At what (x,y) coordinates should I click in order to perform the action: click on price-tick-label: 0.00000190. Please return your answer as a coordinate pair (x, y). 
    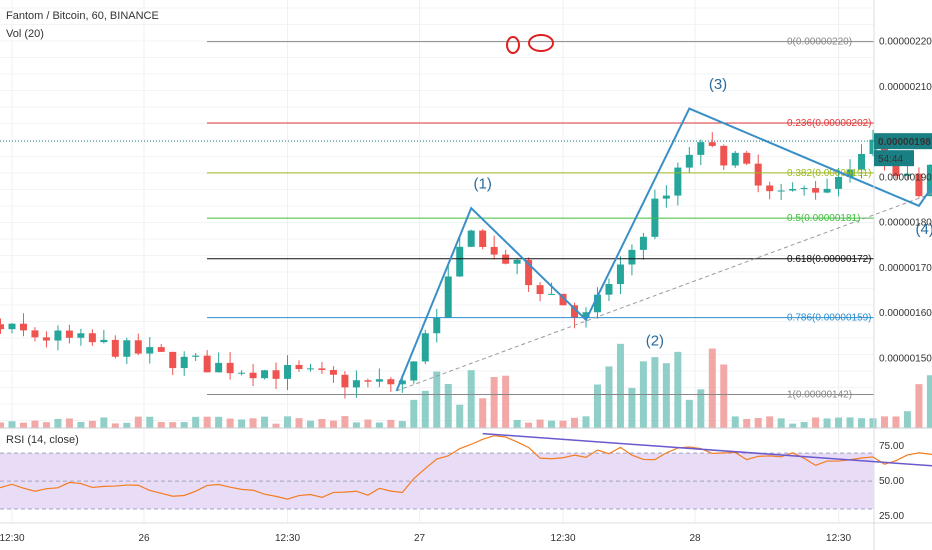
    Looking at the image, I should click on (905, 177).